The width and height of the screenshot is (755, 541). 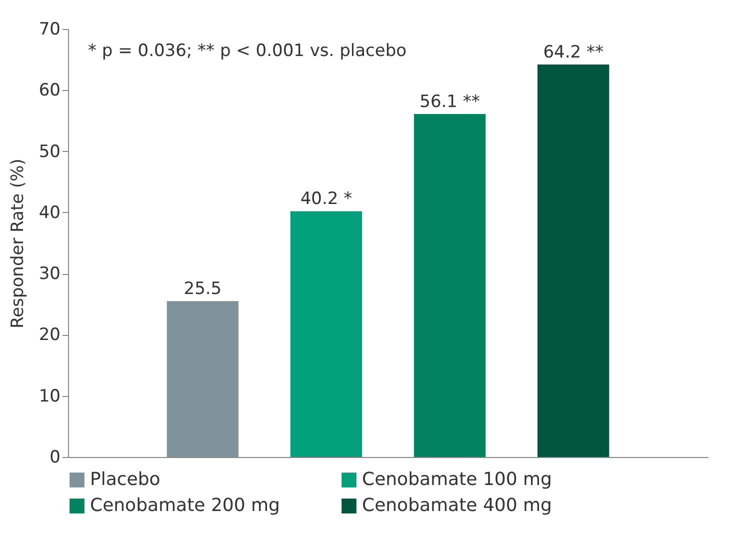 What do you see at coordinates (573, 52) in the screenshot?
I see `data-label: 64.2 **` at bounding box center [573, 52].